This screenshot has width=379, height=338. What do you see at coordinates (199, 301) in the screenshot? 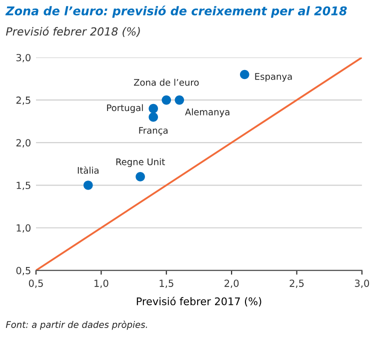
I see `x-axis-title: Previsió febrer 2017 (%)` at bounding box center [199, 301].